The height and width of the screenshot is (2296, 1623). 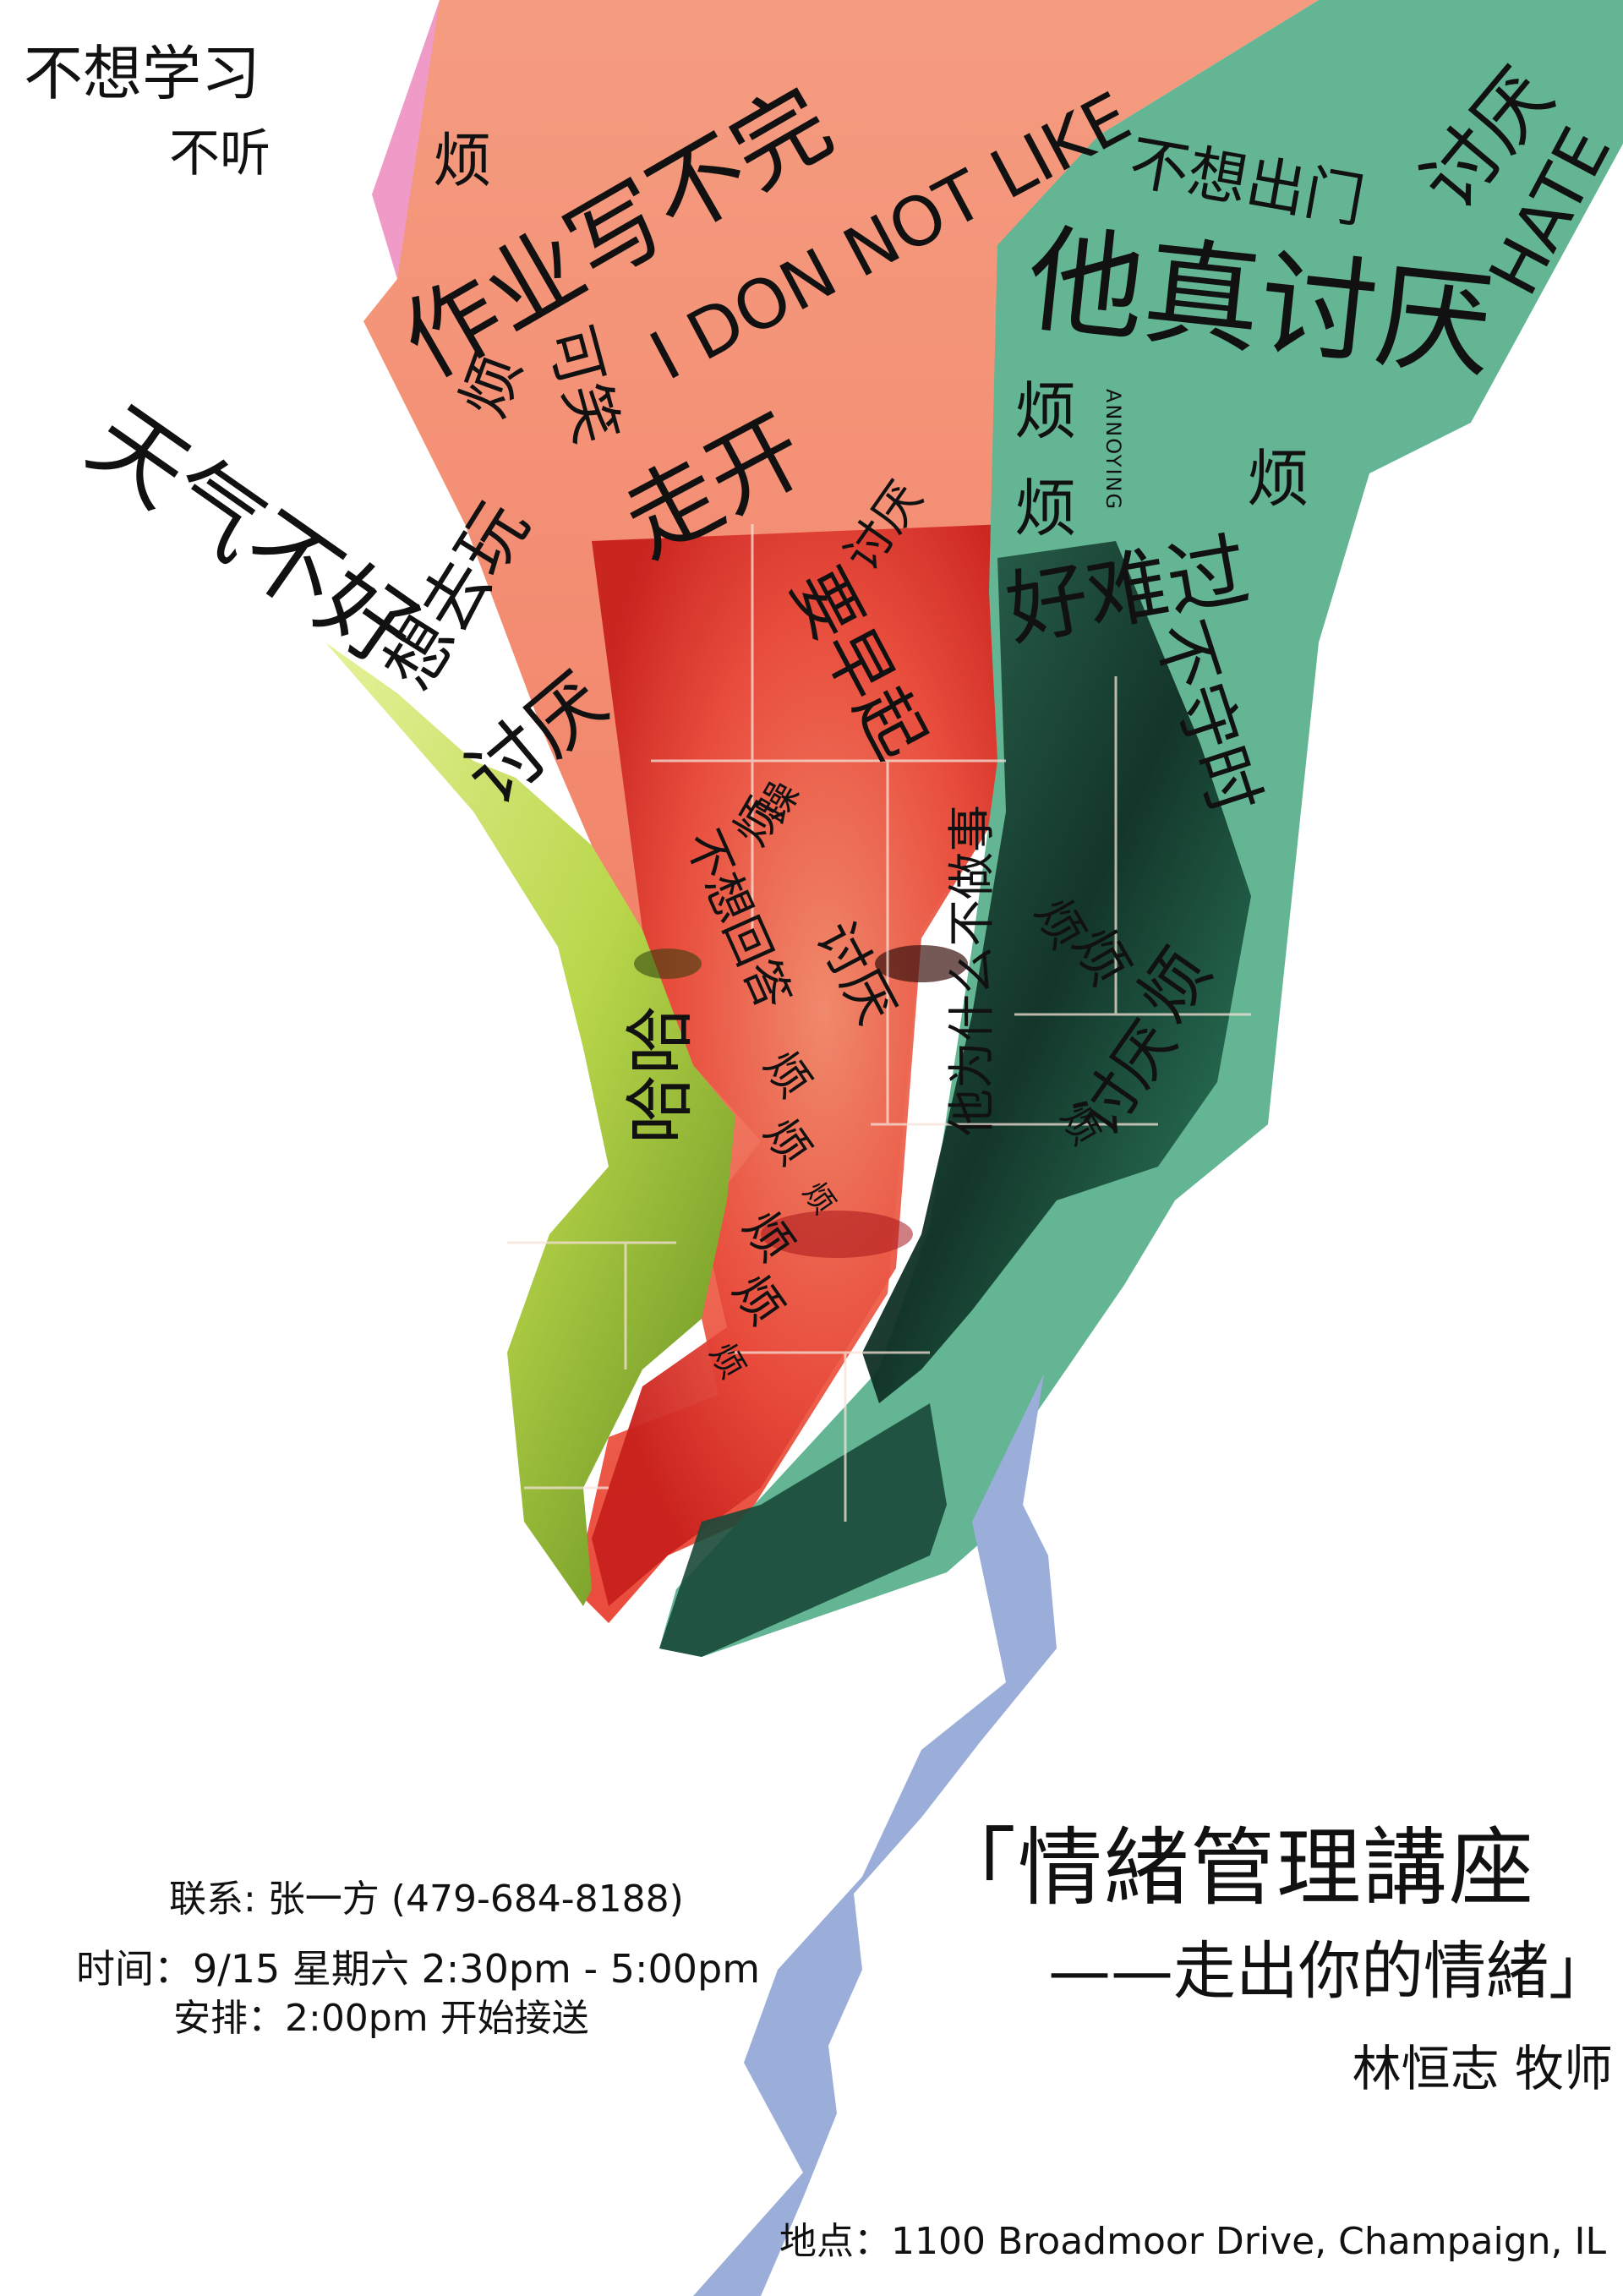 What do you see at coordinates (1113, 449) in the screenshot?
I see `word-annoying: ANNOYING` at bounding box center [1113, 449].